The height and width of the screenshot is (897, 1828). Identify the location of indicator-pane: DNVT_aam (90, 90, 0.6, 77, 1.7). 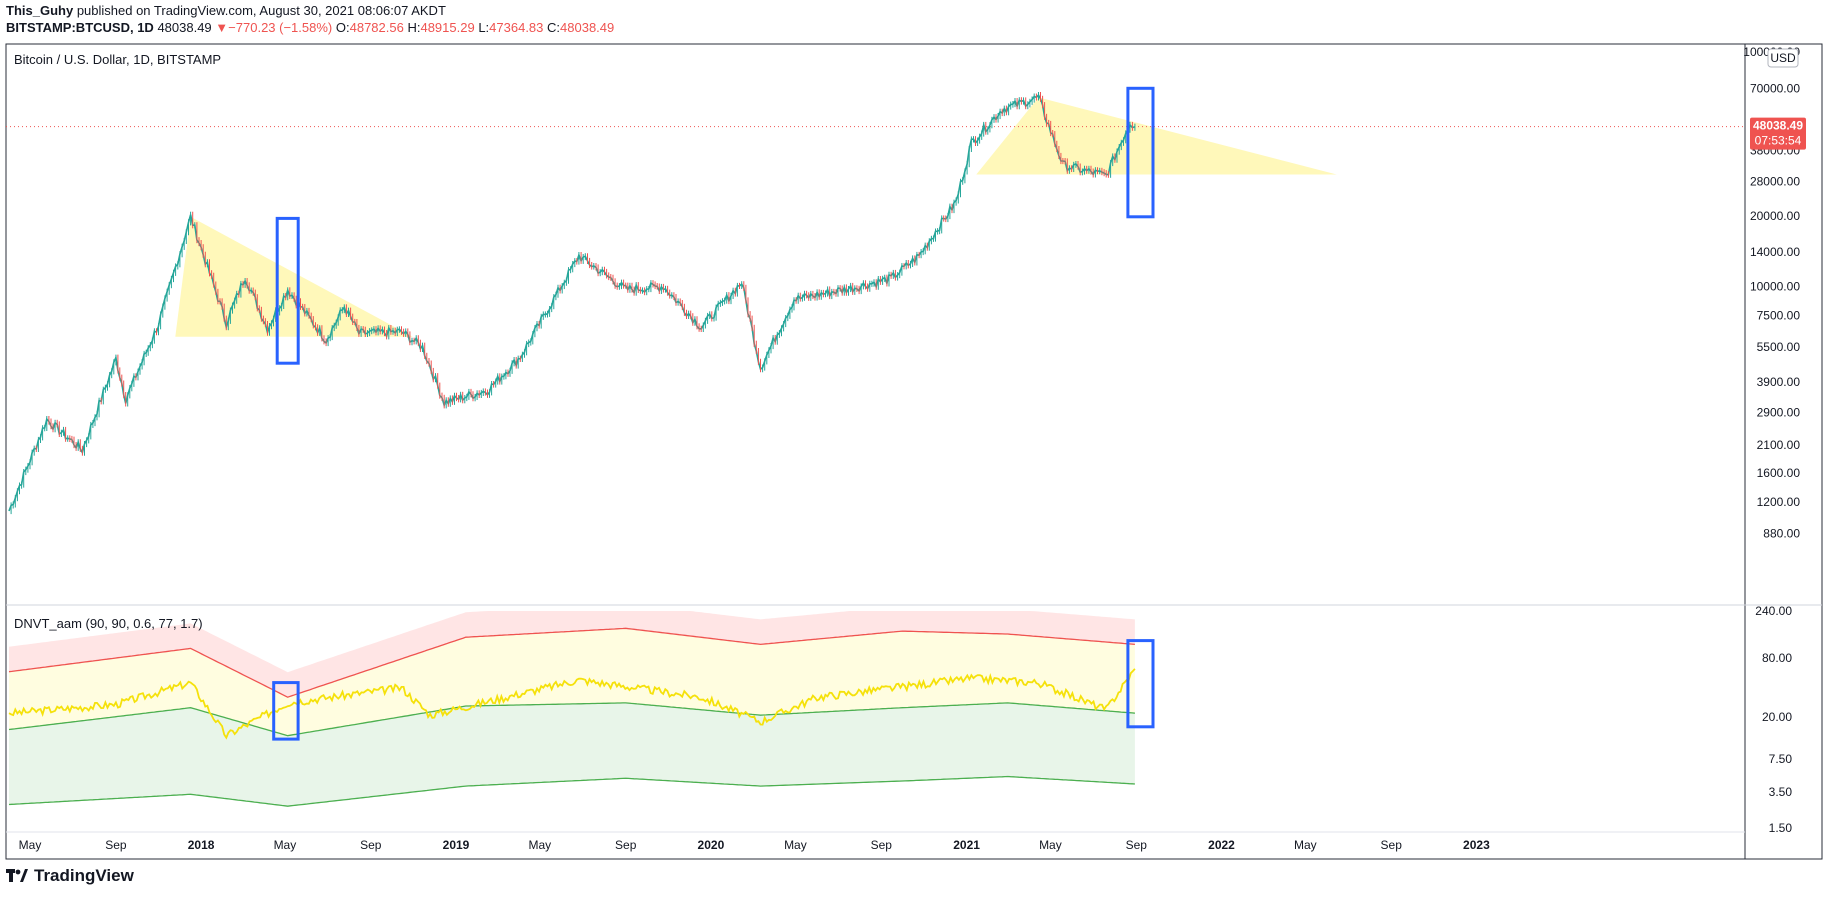
(581, 709).